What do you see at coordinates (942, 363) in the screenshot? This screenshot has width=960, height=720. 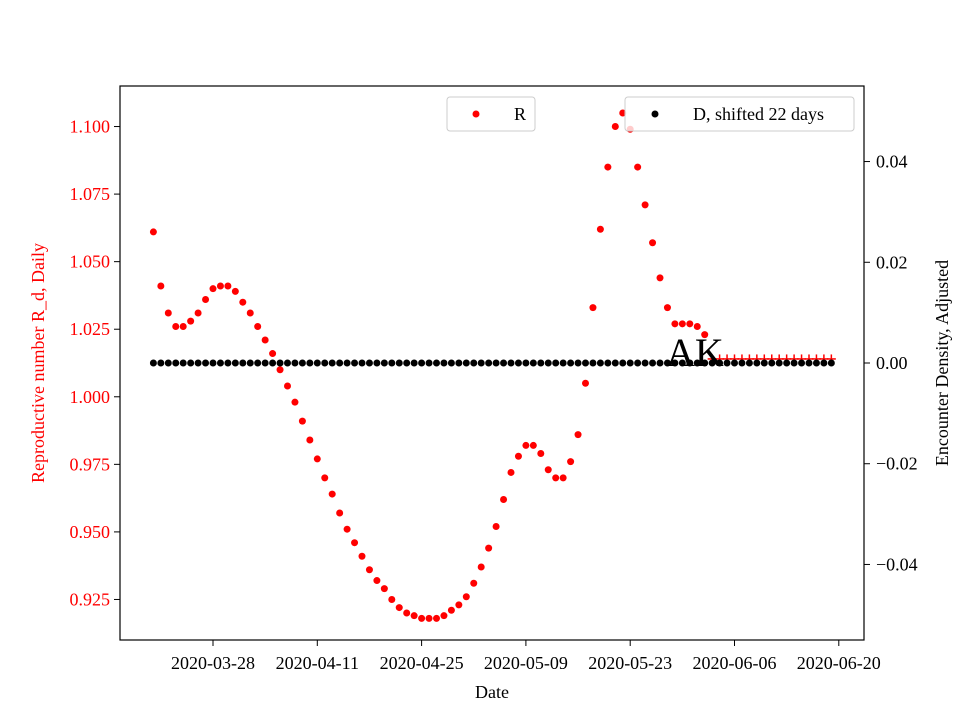 I see `right-y-axis-label: Encounter Density, Adjusted` at bounding box center [942, 363].